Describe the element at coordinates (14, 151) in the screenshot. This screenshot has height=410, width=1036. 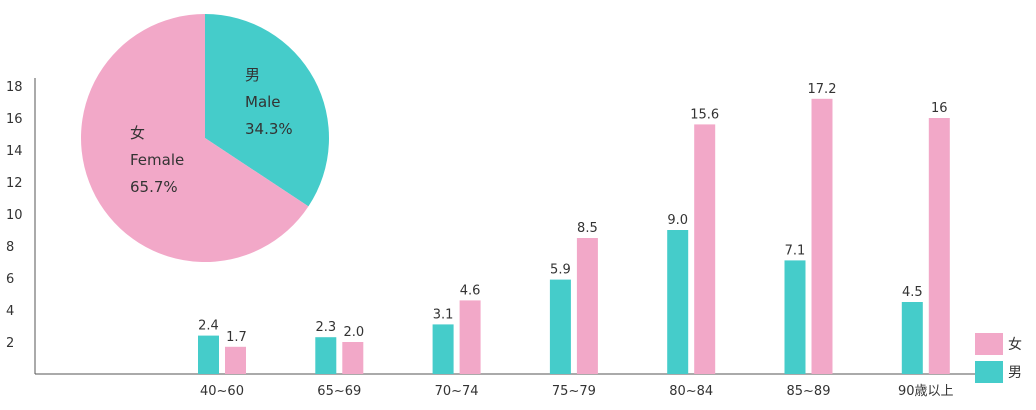
I see `y-tick-label: 14` at that location.